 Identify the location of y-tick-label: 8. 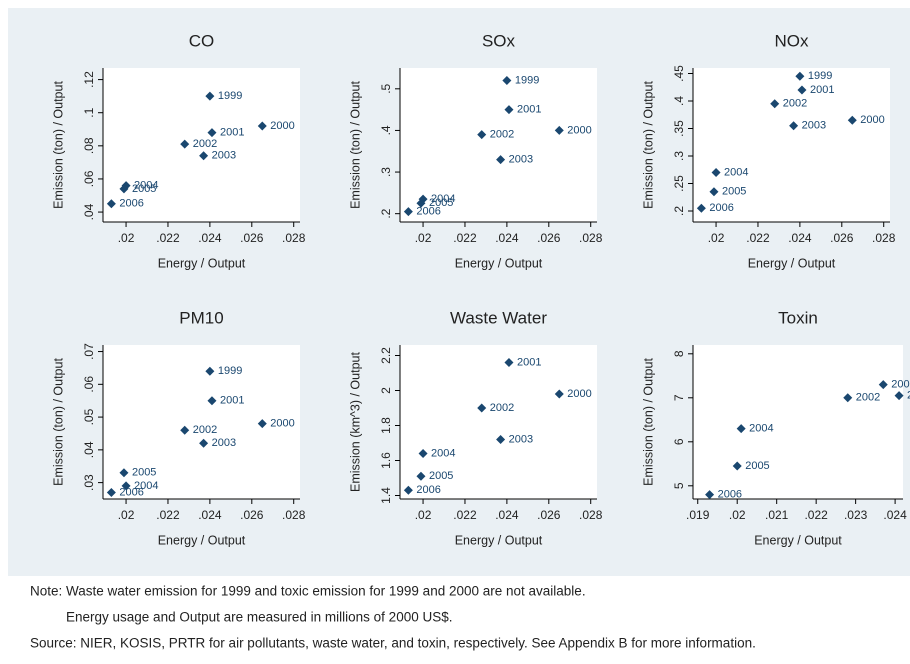
(679, 353).